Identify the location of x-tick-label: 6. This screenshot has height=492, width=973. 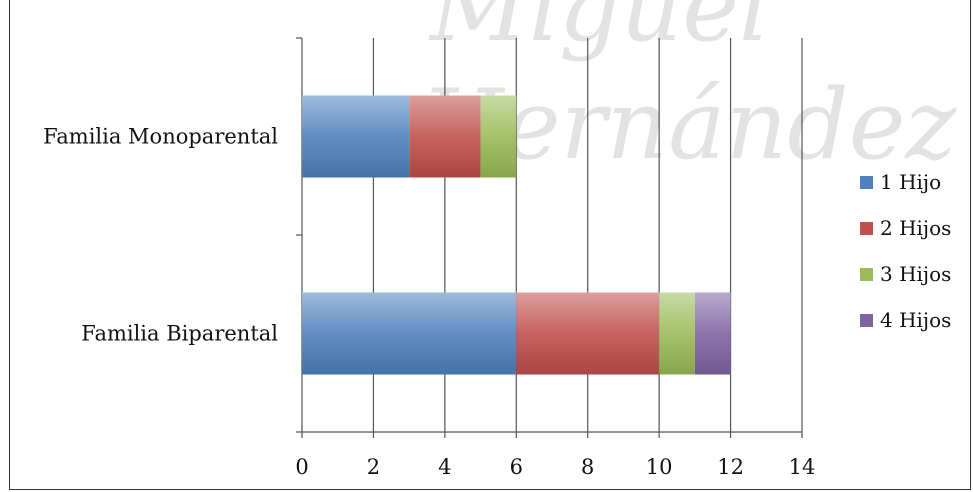
(516, 467).